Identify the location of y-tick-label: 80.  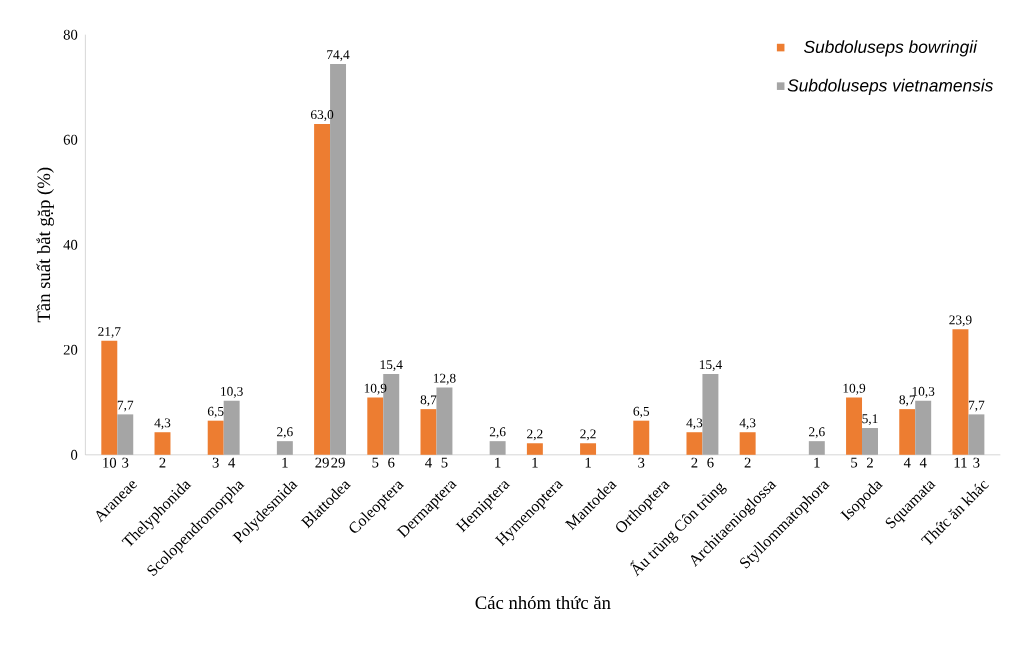
(70, 34).